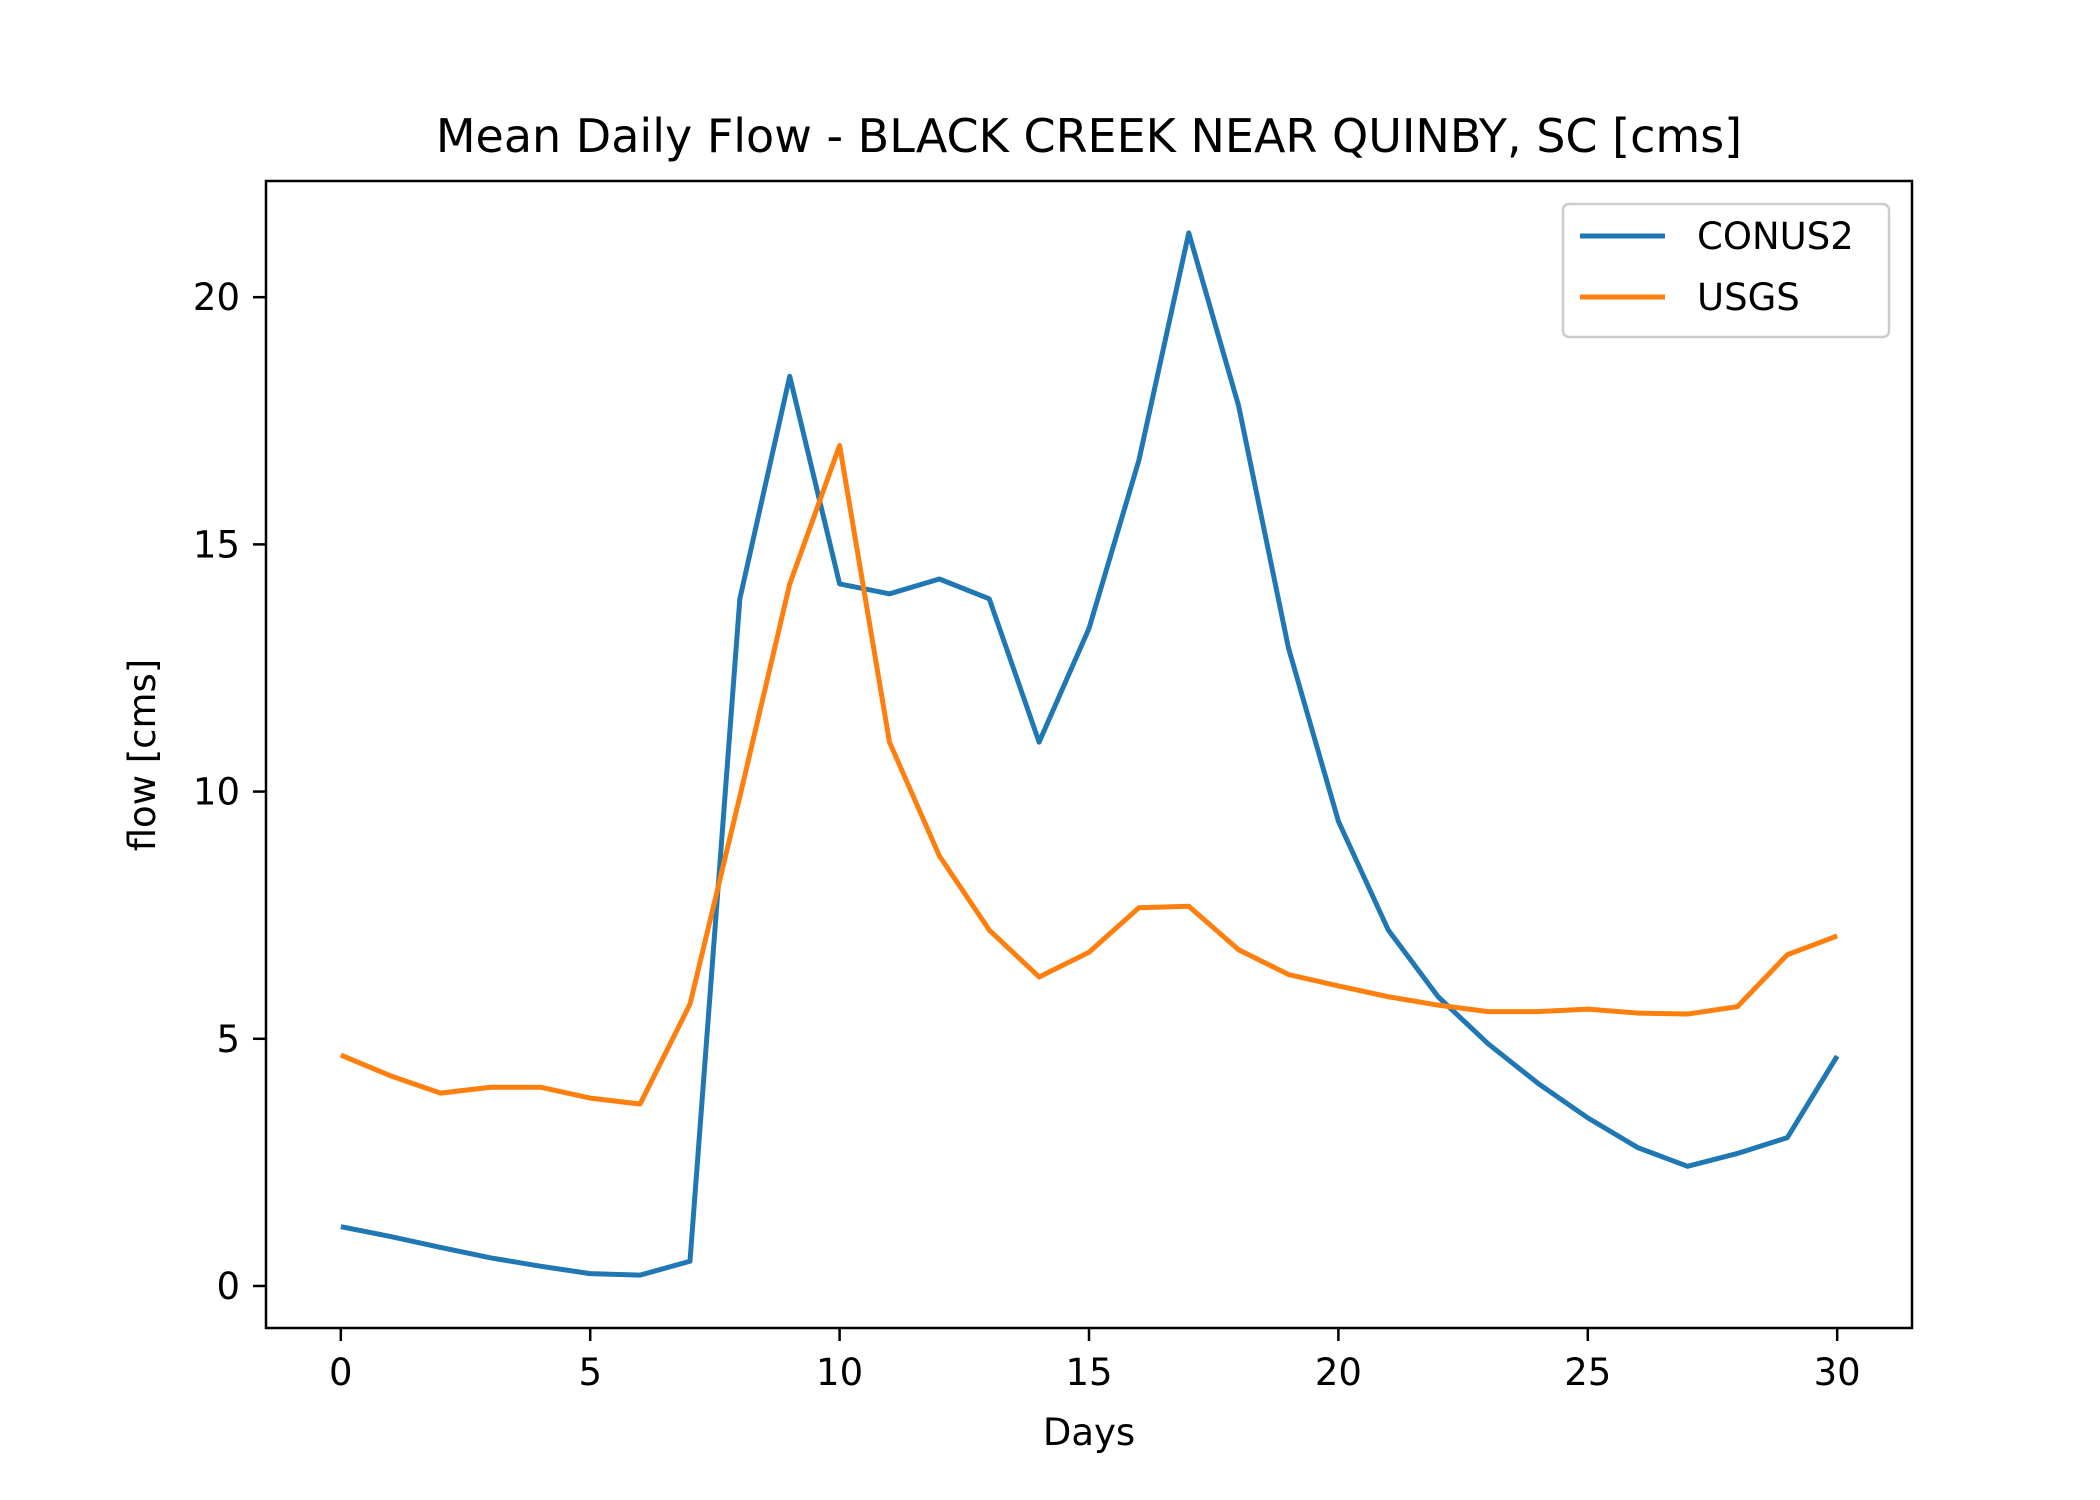  I want to click on x-tick-label: 25, so click(1587, 1372).